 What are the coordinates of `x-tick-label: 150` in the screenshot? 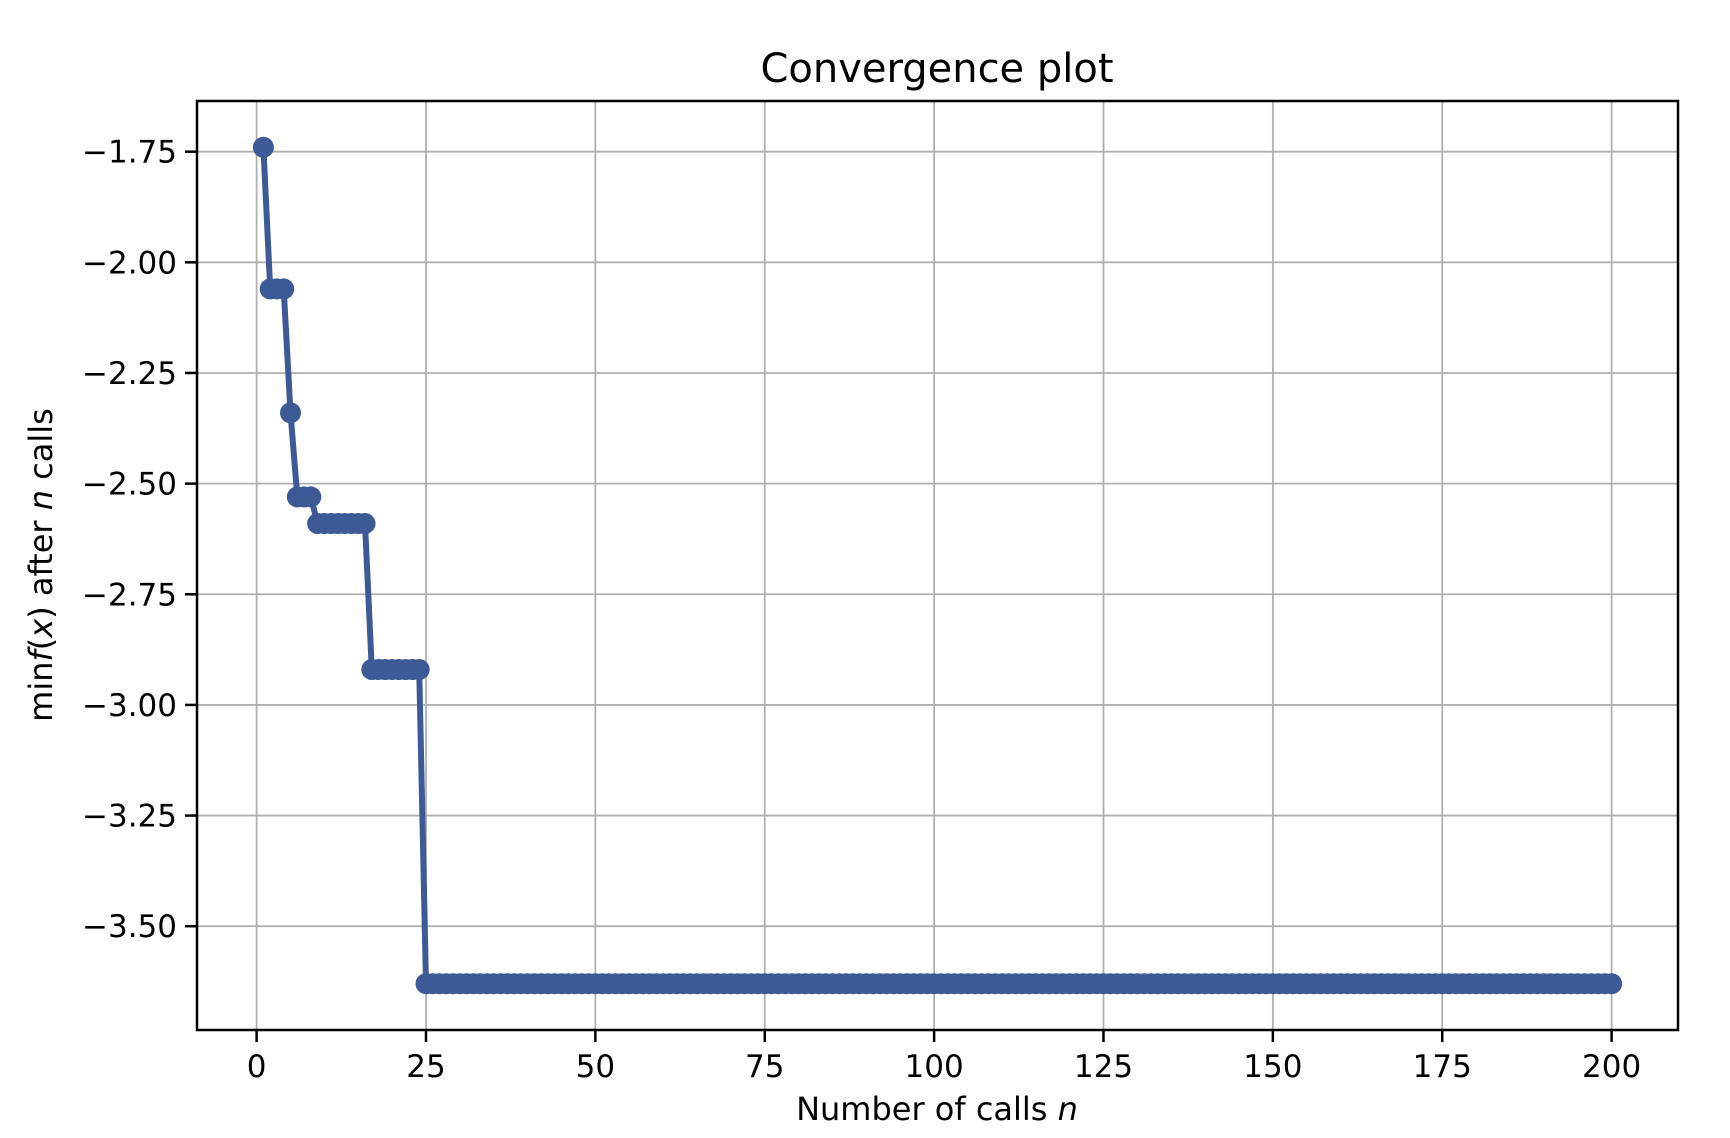 It's located at (1272, 1067).